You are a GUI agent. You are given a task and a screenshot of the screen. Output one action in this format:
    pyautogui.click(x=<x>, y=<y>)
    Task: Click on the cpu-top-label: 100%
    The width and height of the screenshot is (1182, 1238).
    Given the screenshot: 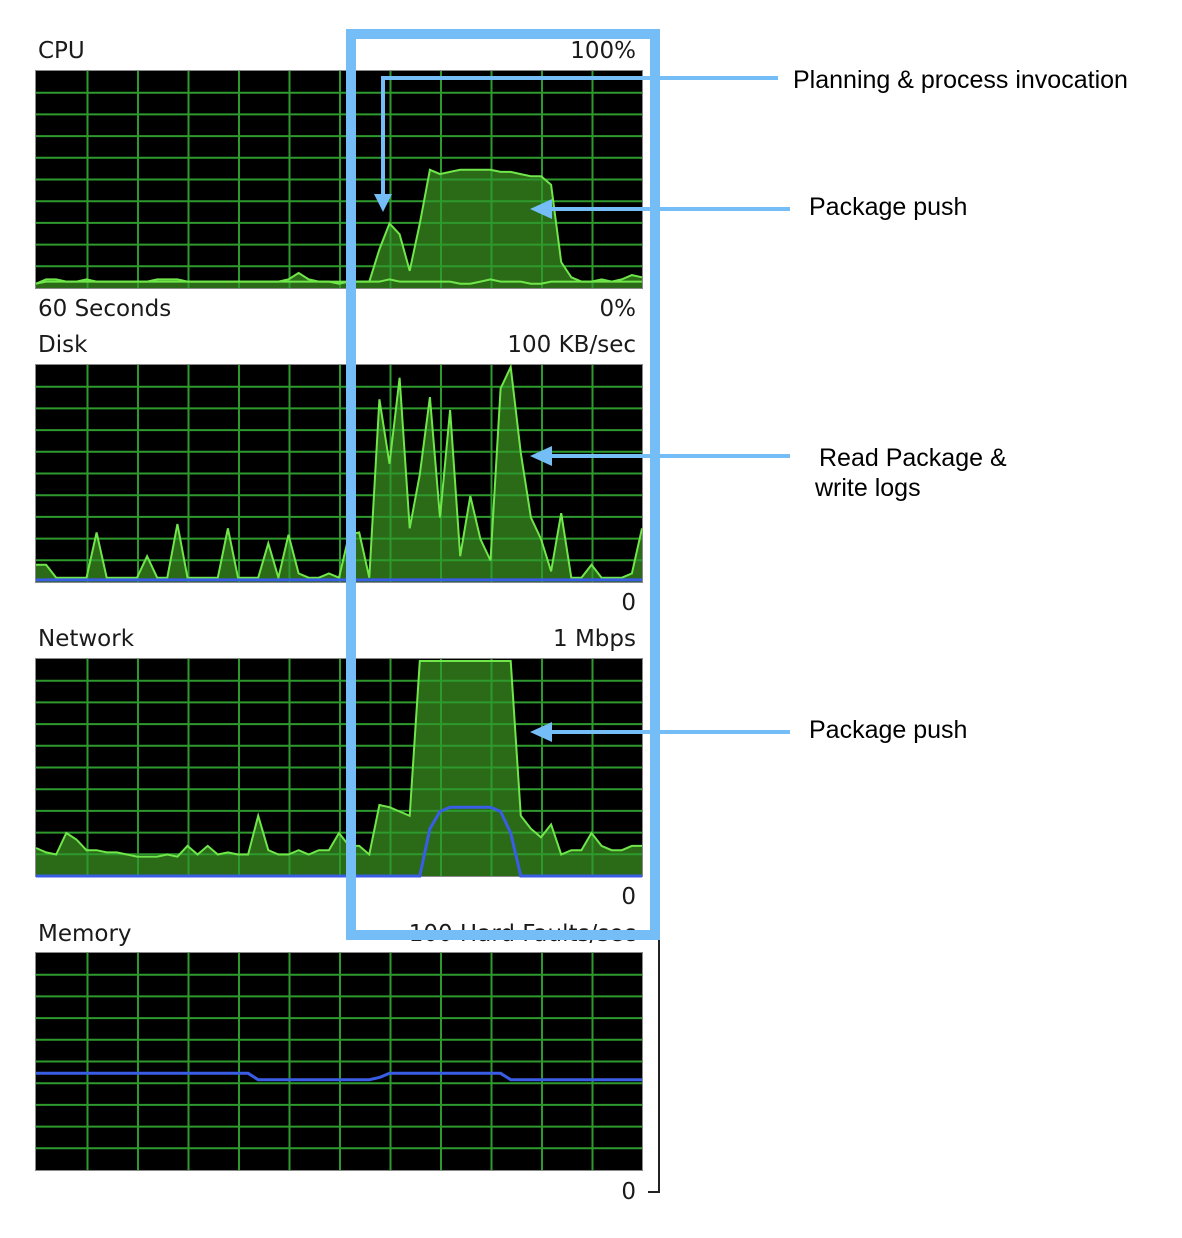 What is the action you would take?
    pyautogui.click(x=603, y=51)
    